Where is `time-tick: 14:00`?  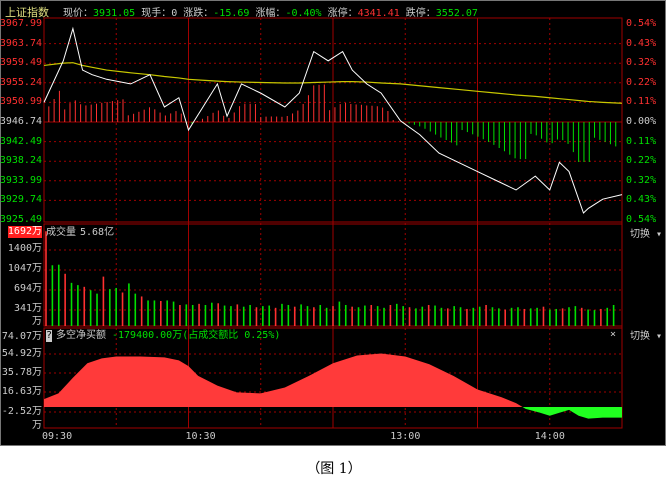 time-tick: 14:00 is located at coordinates (549, 436).